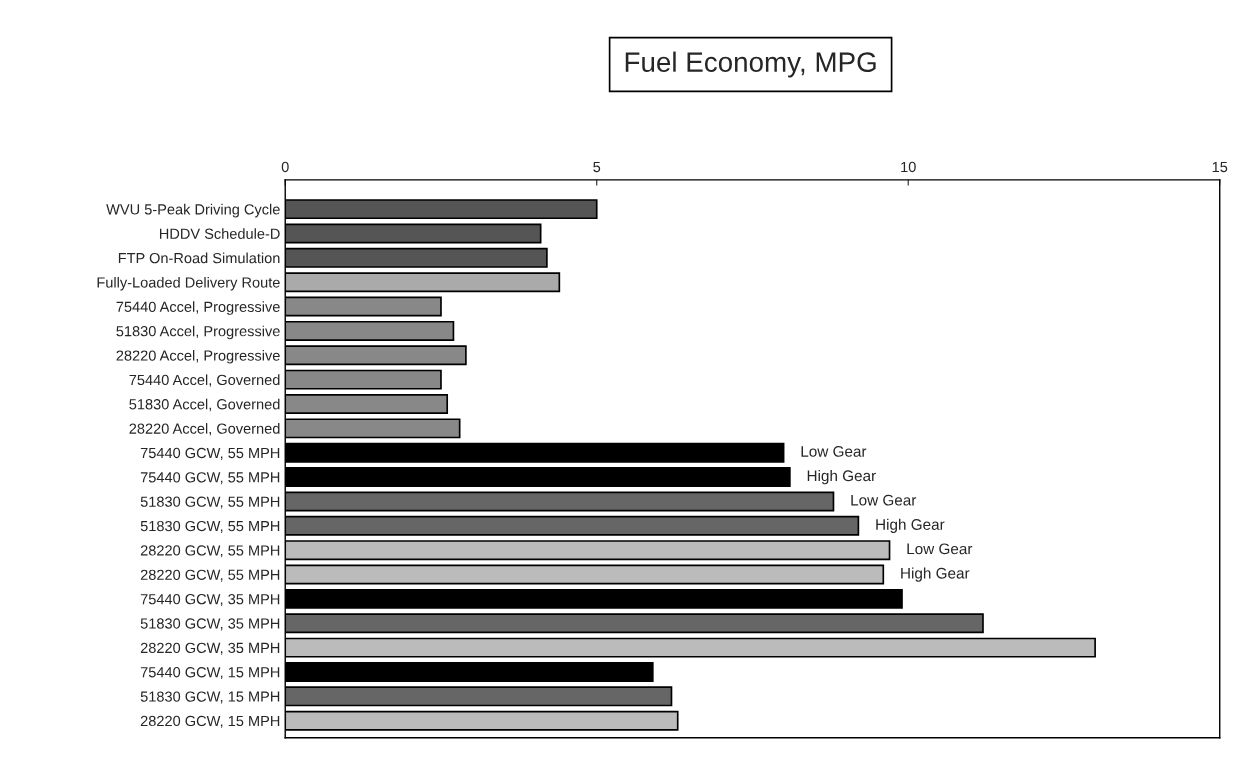 This screenshot has width=1251, height=759. Describe the element at coordinates (210, 697) in the screenshot. I see `y-tick-label: 51830 GCW, 15 MPH` at that location.